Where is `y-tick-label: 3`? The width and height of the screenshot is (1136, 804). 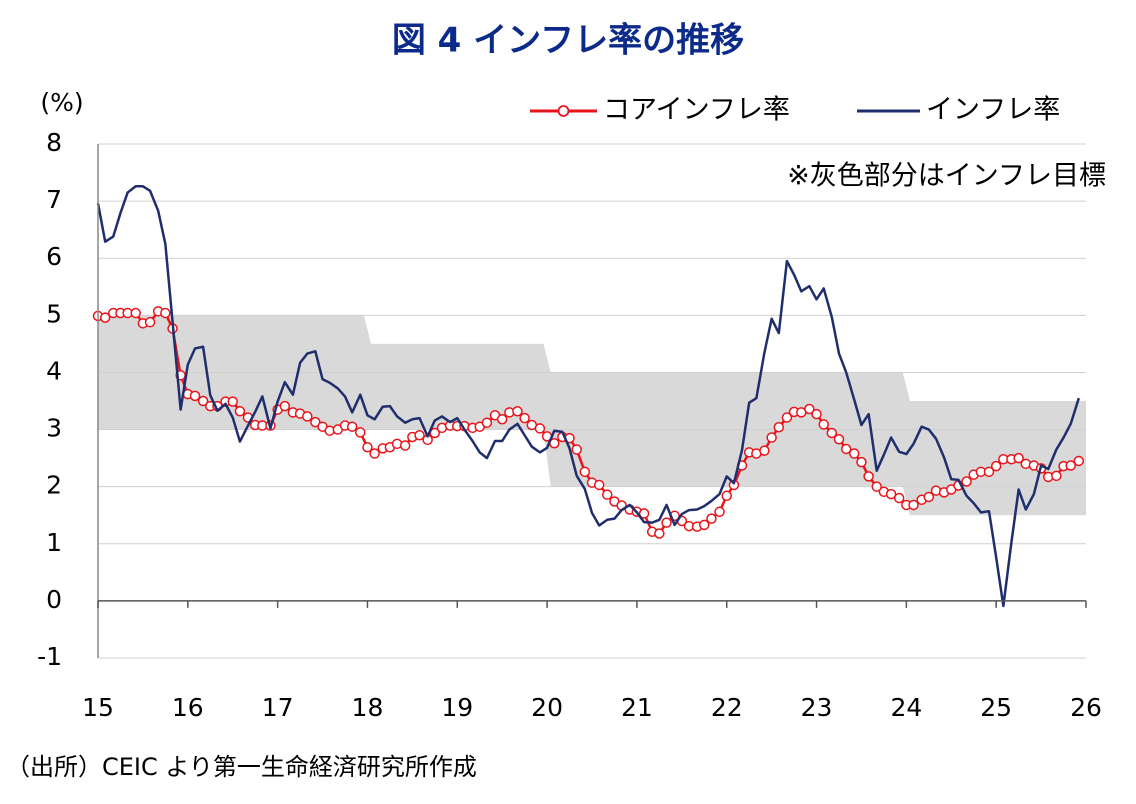
y-tick-label: 3 is located at coordinates (54, 428).